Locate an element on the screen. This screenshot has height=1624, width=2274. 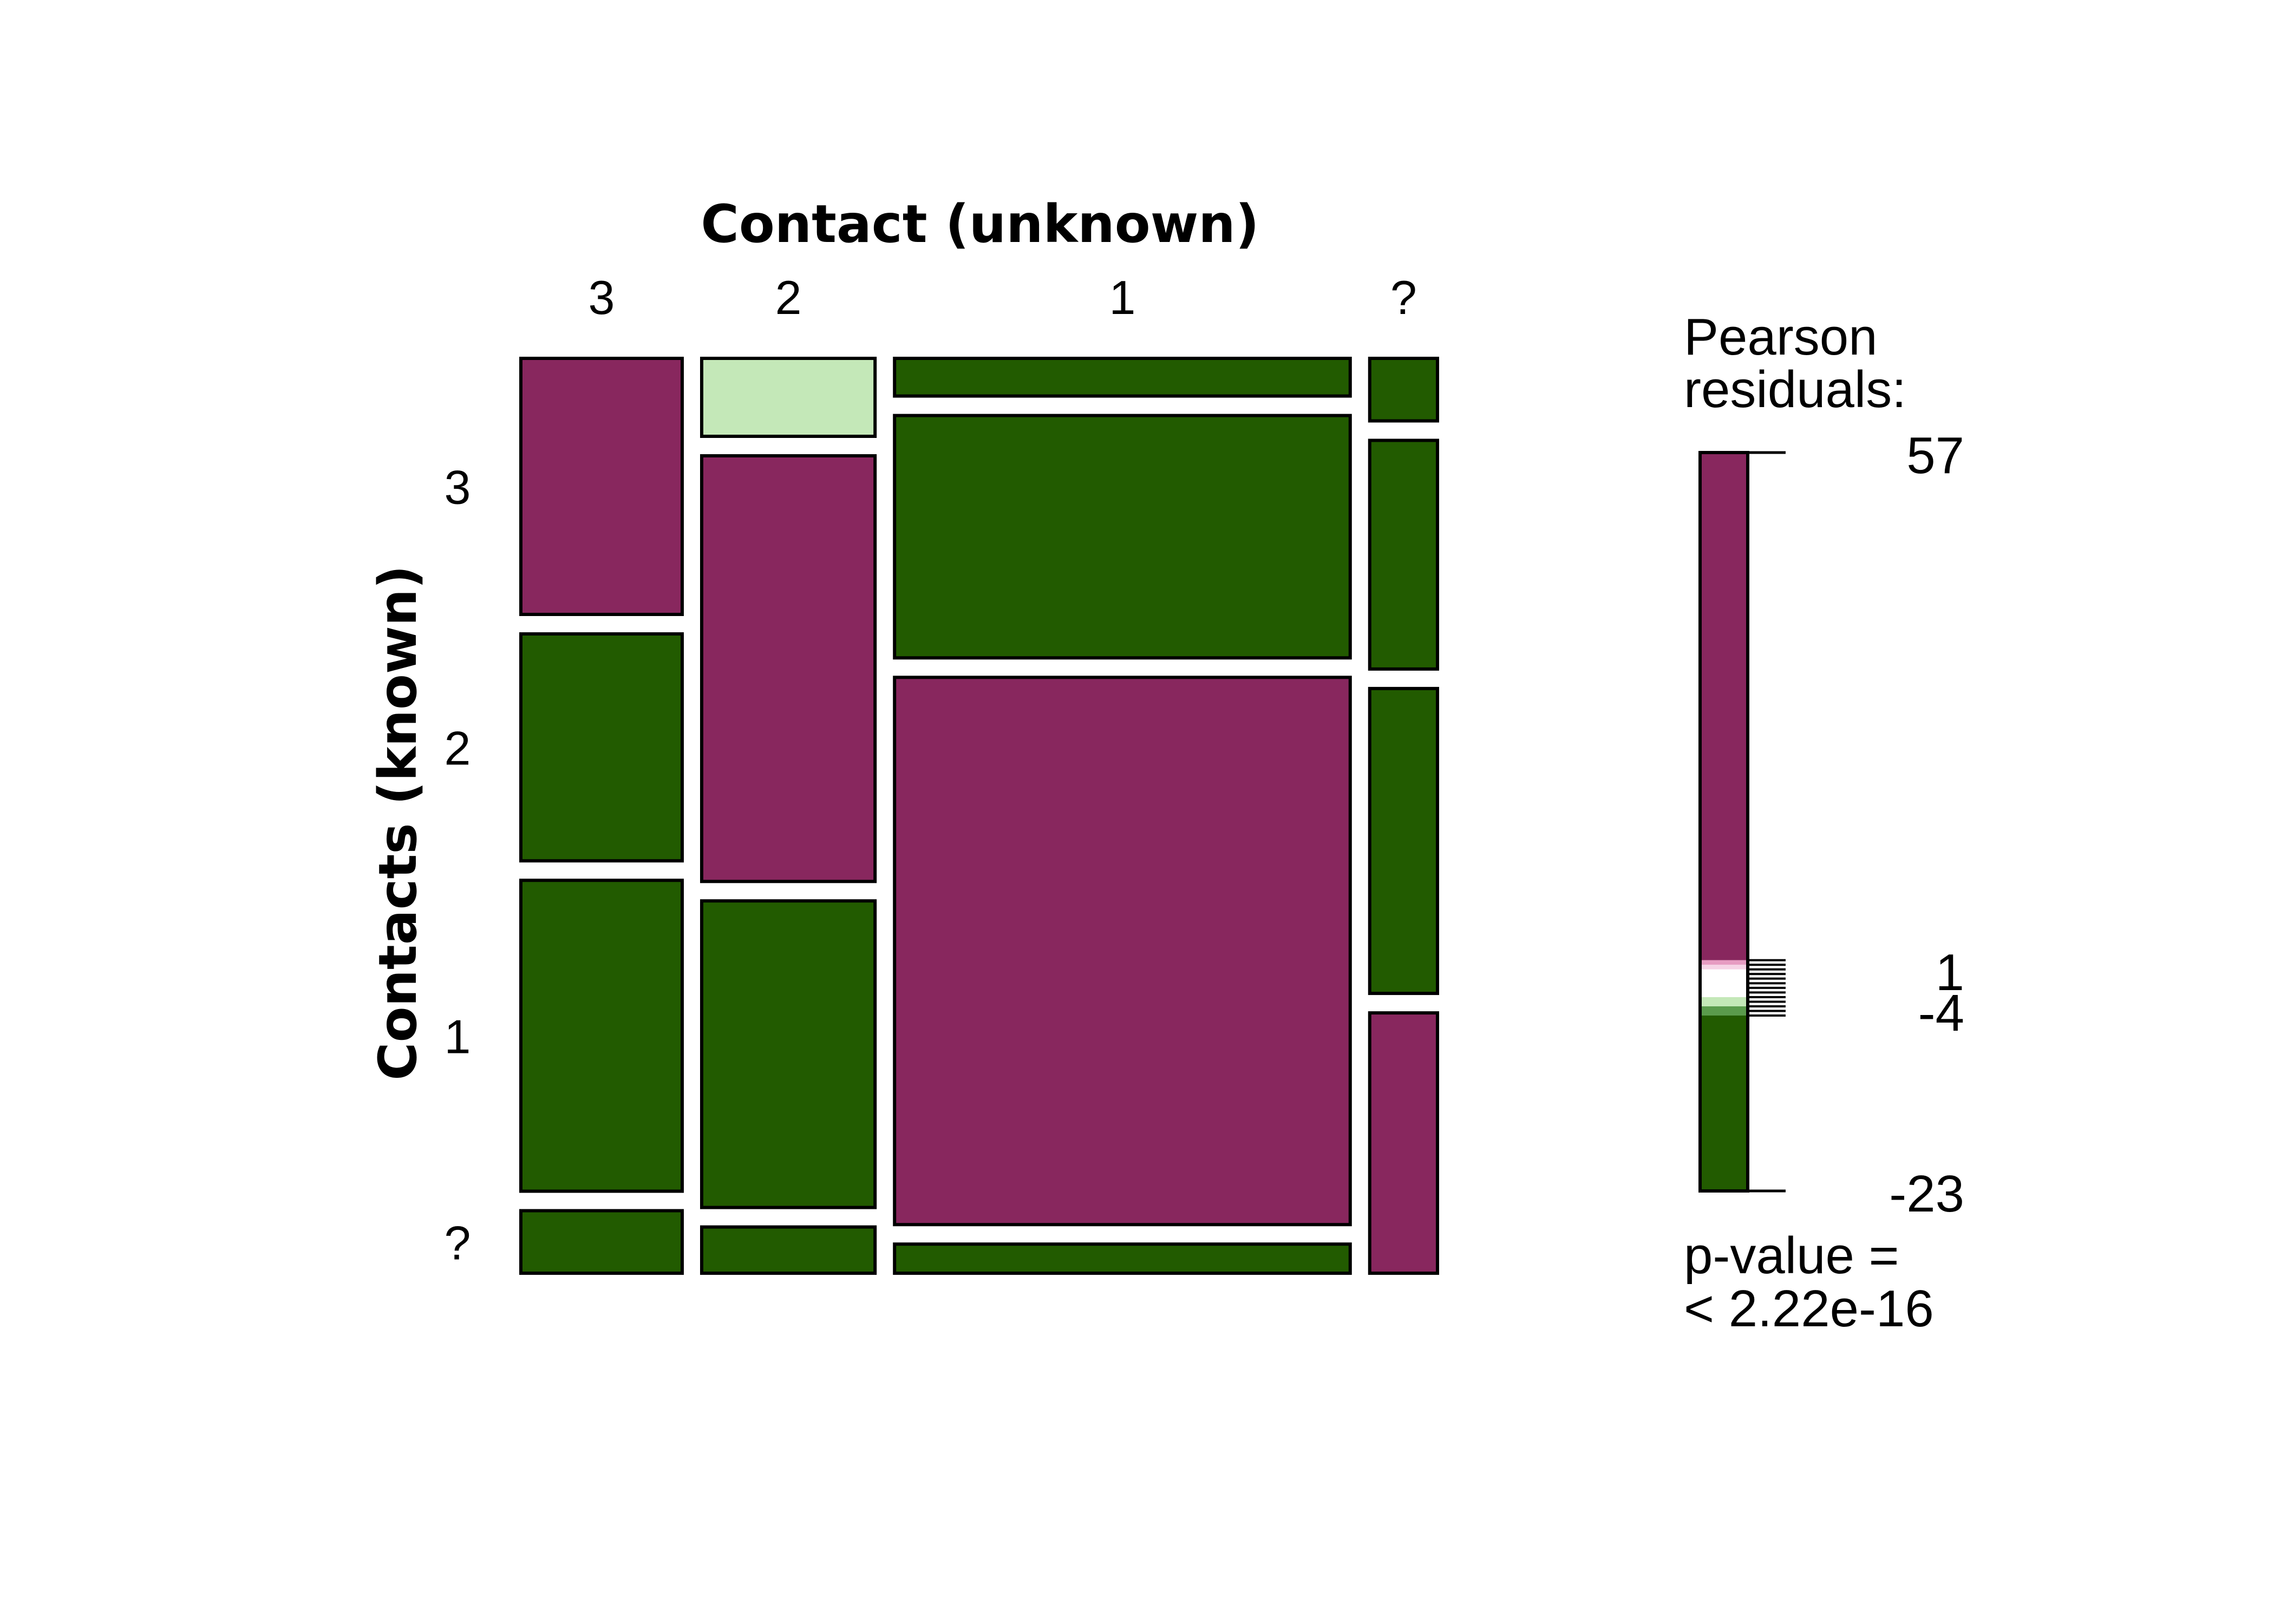
y-tick-label: 1 is located at coordinates (458, 1036).